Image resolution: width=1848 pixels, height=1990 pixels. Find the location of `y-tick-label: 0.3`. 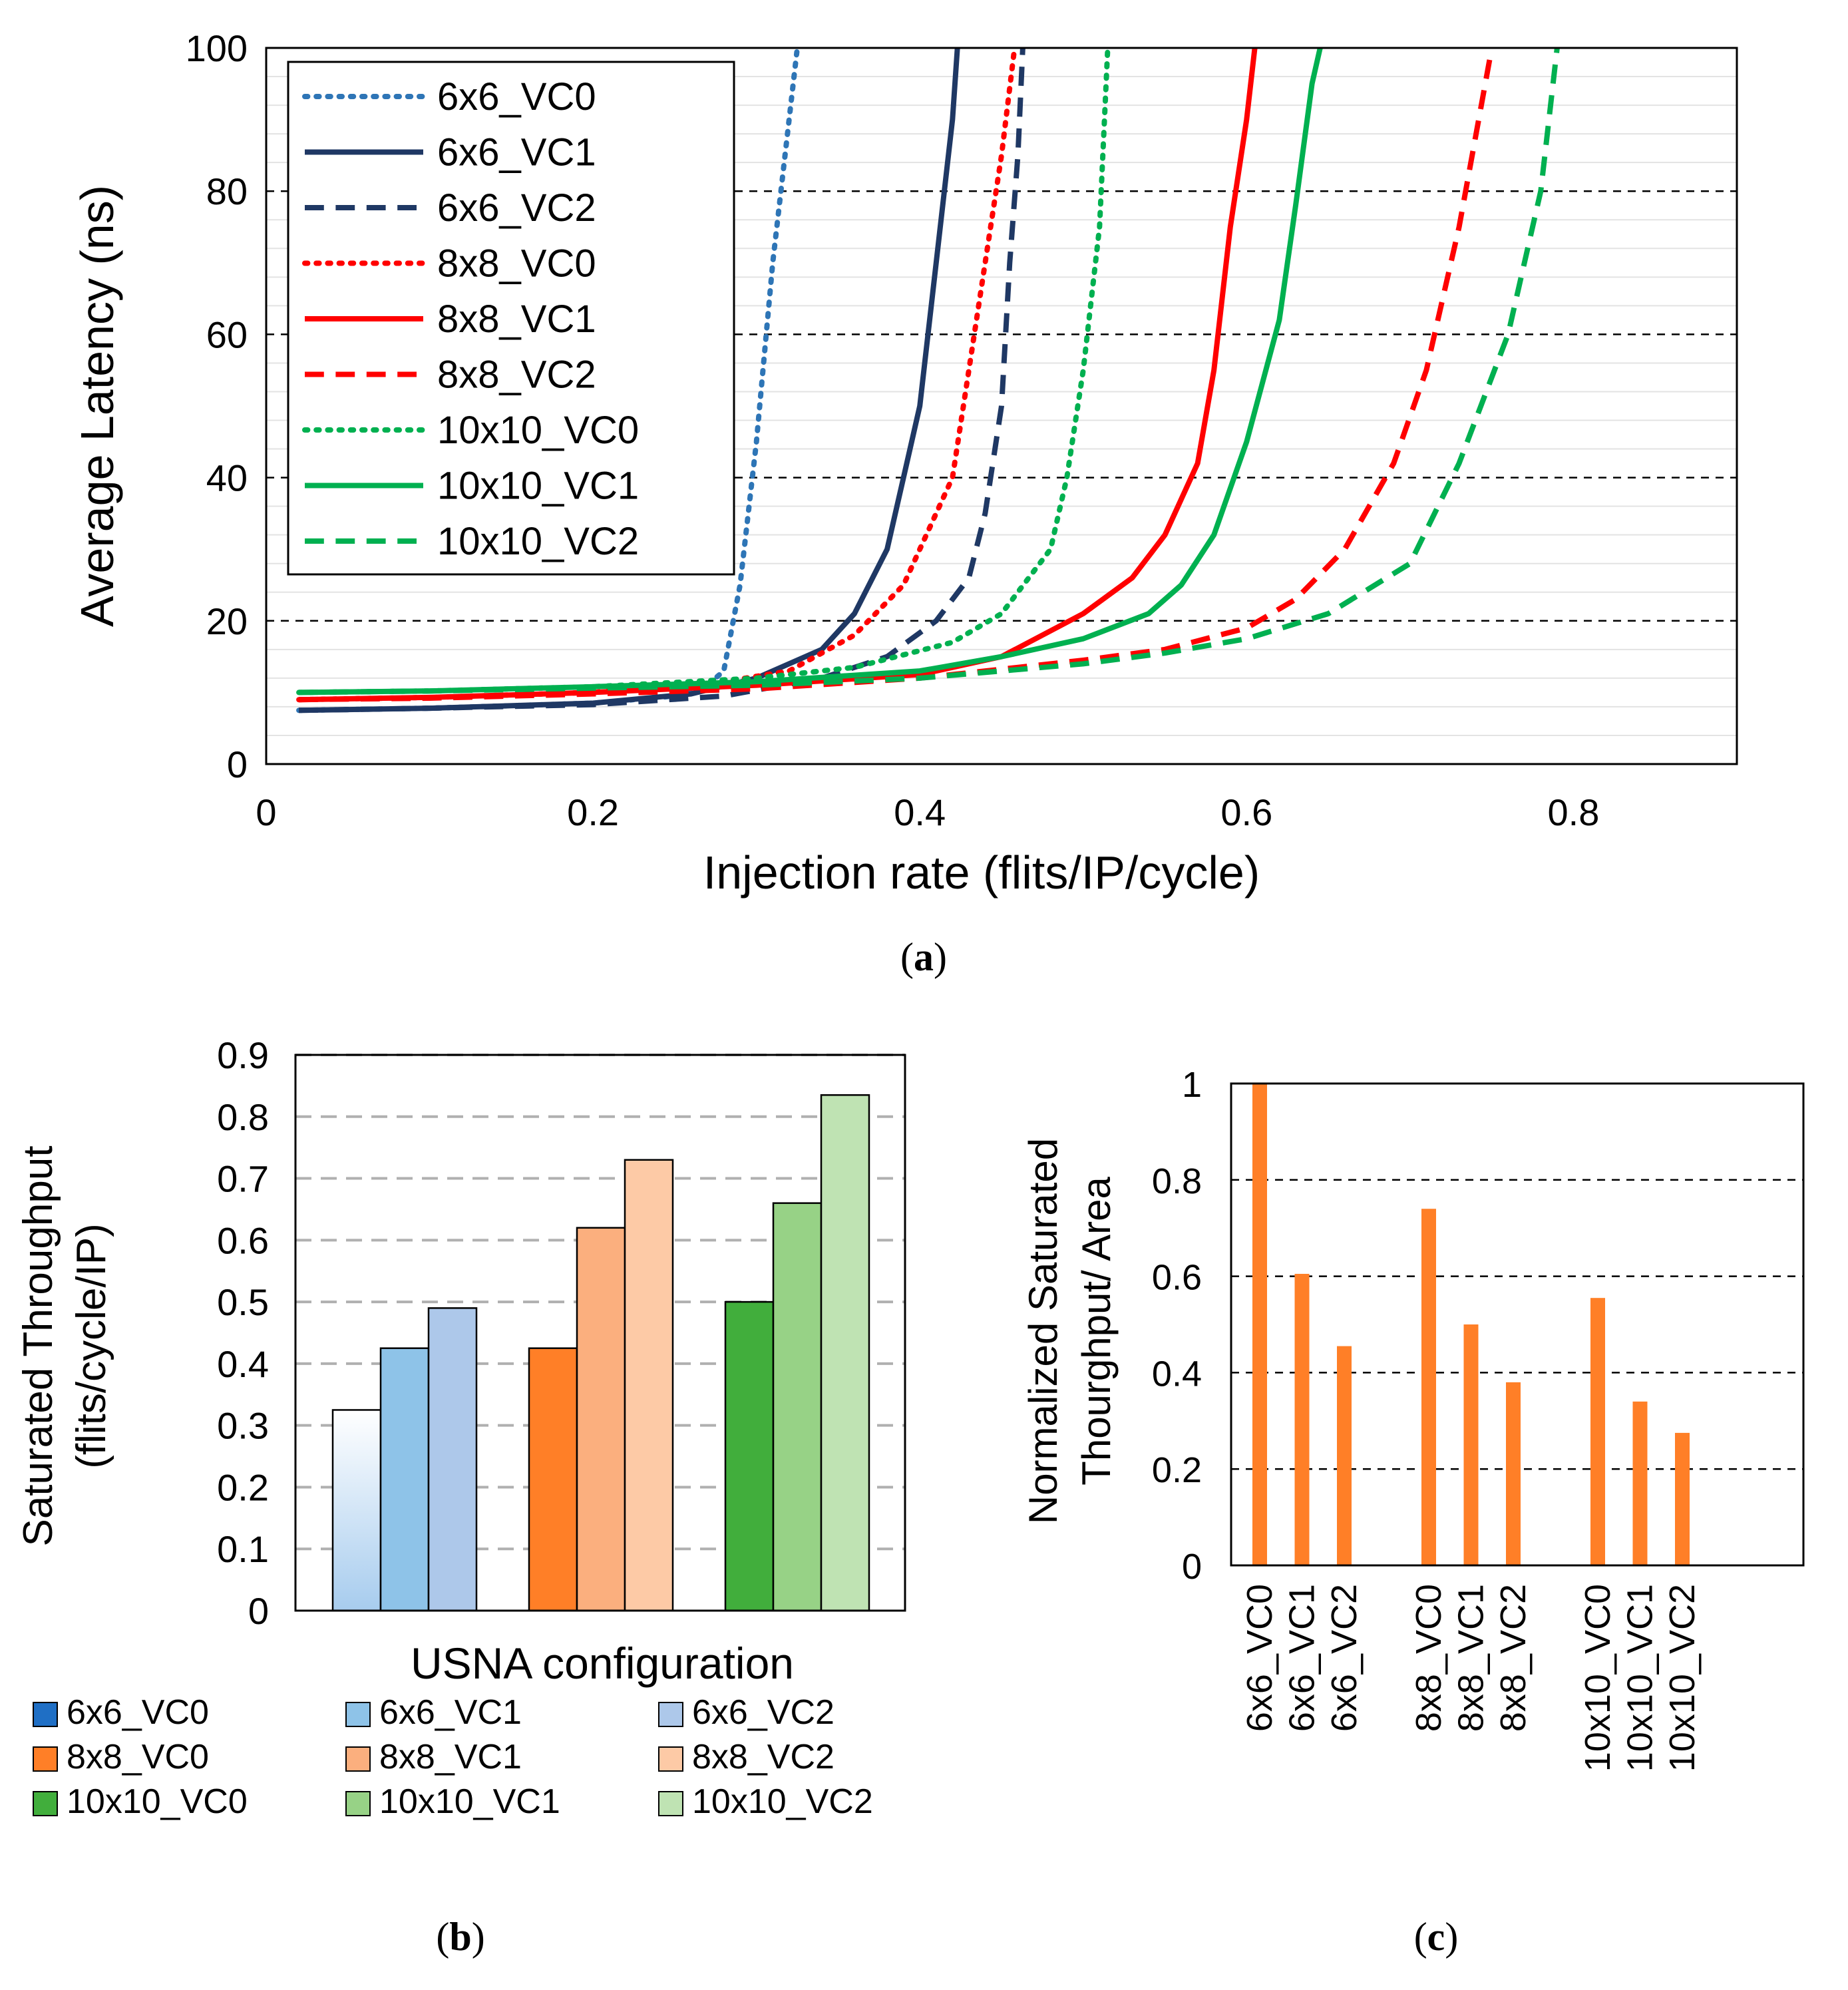

y-tick-label: 0.3 is located at coordinates (243, 1426).